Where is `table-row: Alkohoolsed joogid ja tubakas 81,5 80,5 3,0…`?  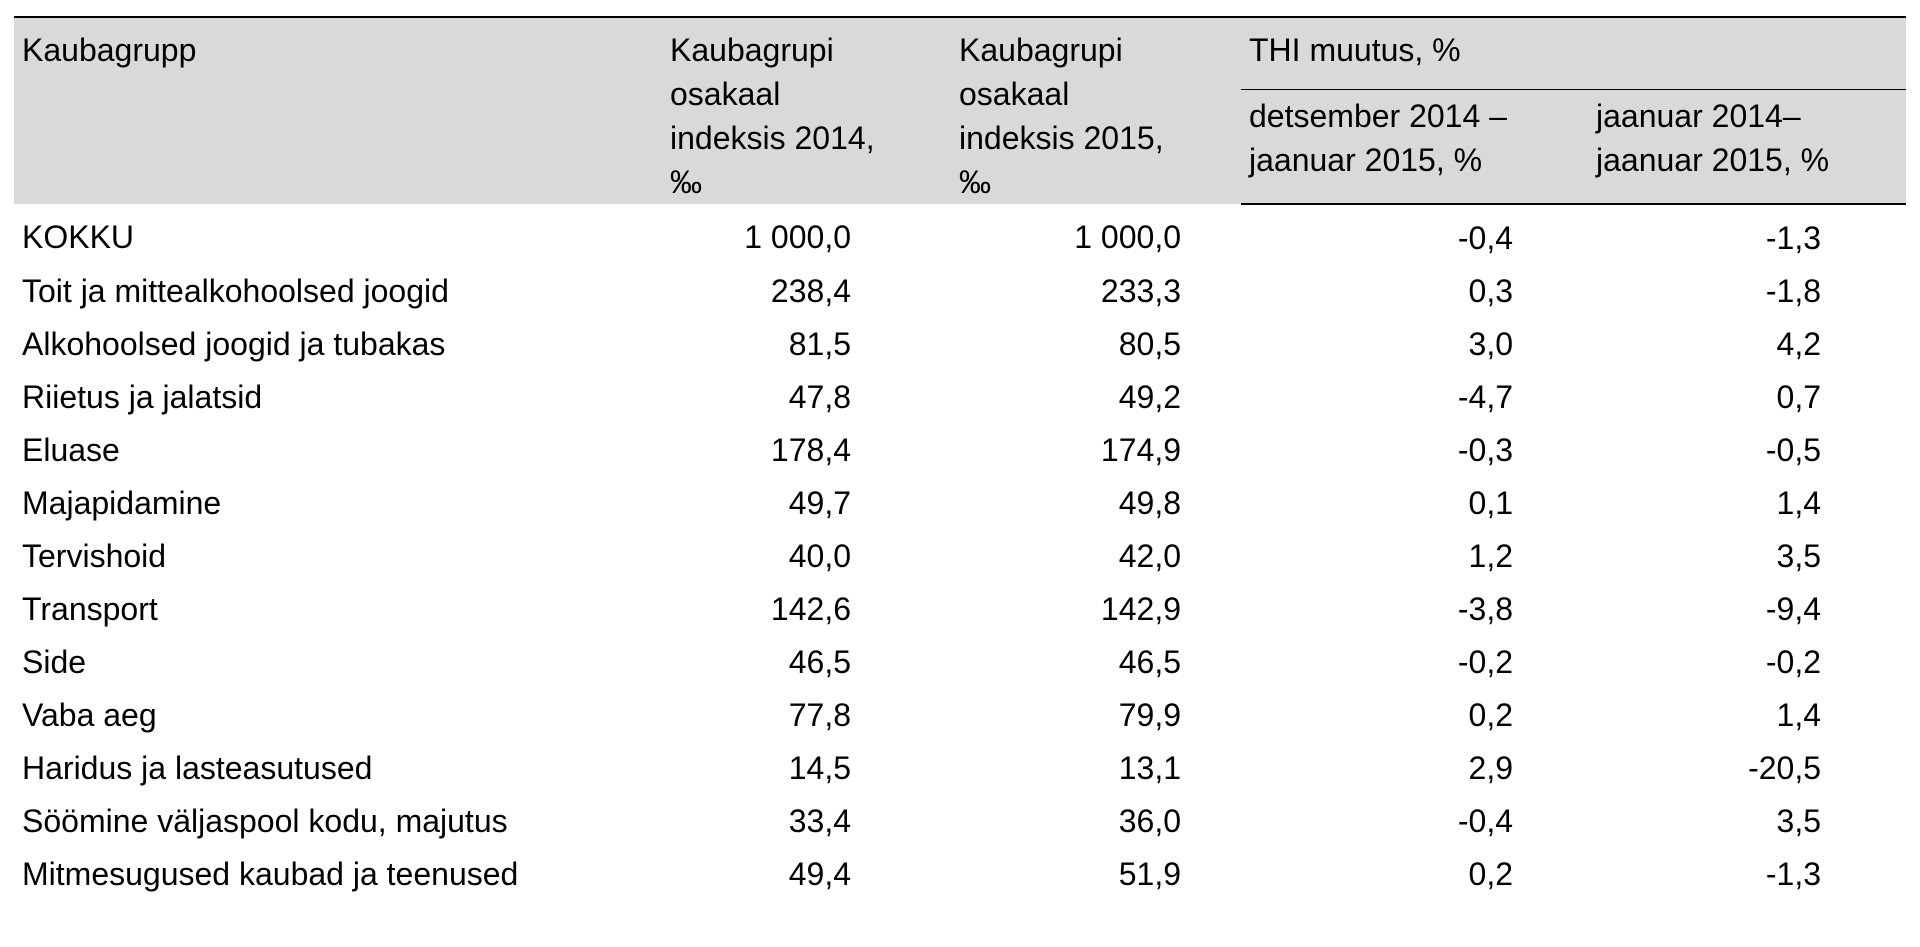
table-row: Alkohoolsed joogid ja tubakas 81,5 80,5 3,0… is located at coordinates (960, 343).